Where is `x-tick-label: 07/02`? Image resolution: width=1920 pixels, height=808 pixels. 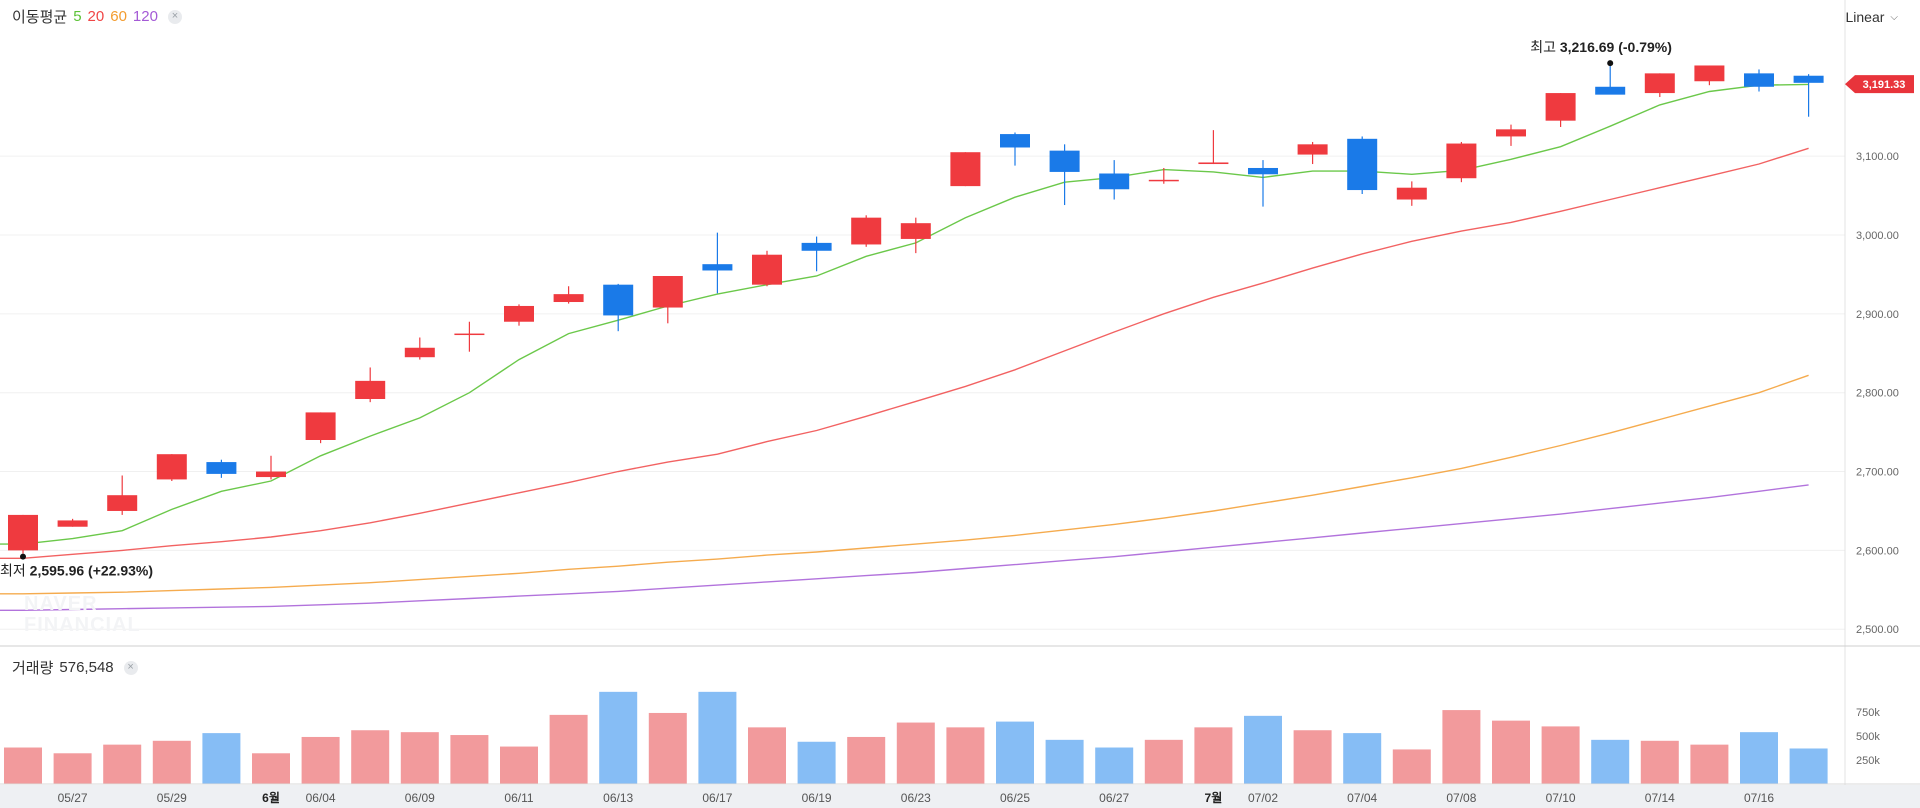
x-tick-label: 07/02 is located at coordinates (1263, 798).